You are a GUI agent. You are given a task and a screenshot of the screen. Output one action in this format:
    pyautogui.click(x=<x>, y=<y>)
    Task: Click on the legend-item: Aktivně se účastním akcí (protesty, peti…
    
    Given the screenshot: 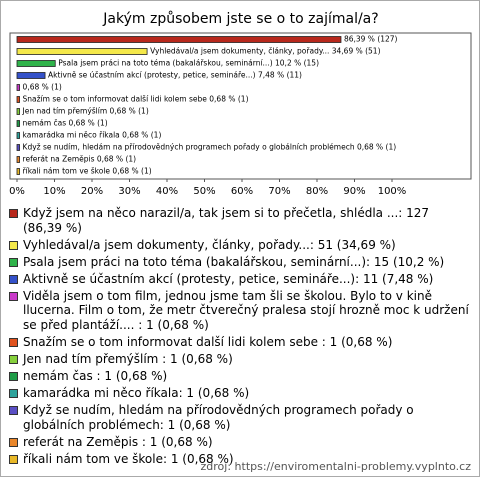 What is the action you would take?
    pyautogui.click(x=240, y=279)
    